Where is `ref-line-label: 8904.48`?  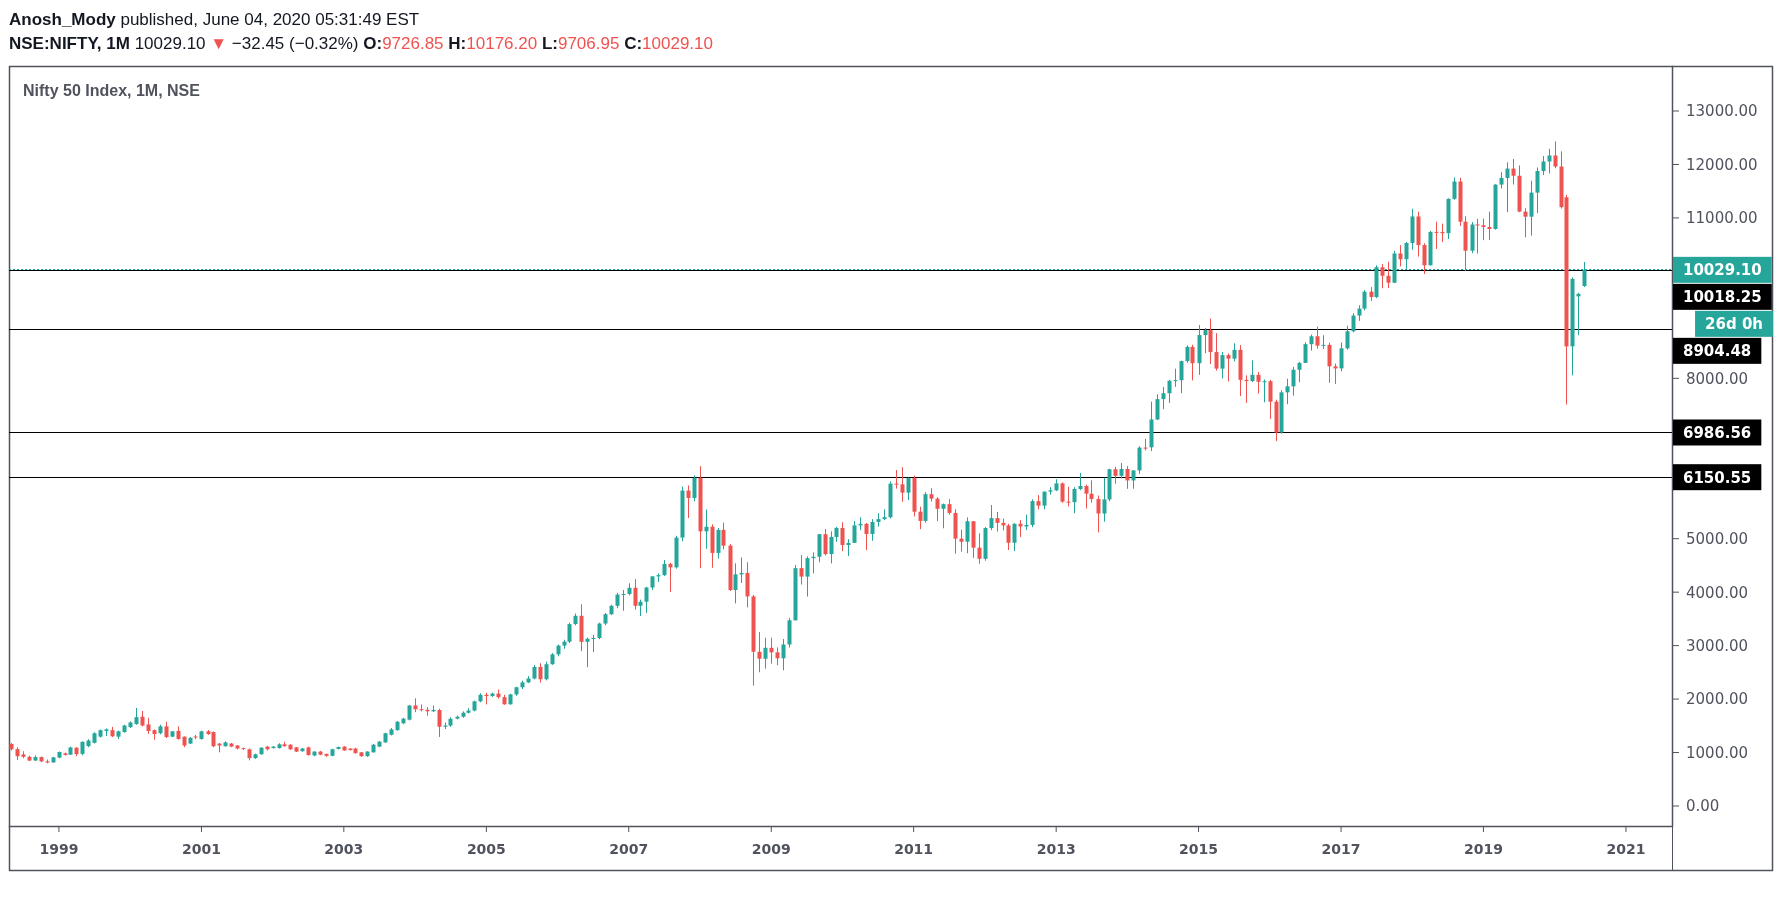
ref-line-label: 8904.48 is located at coordinates (1717, 351).